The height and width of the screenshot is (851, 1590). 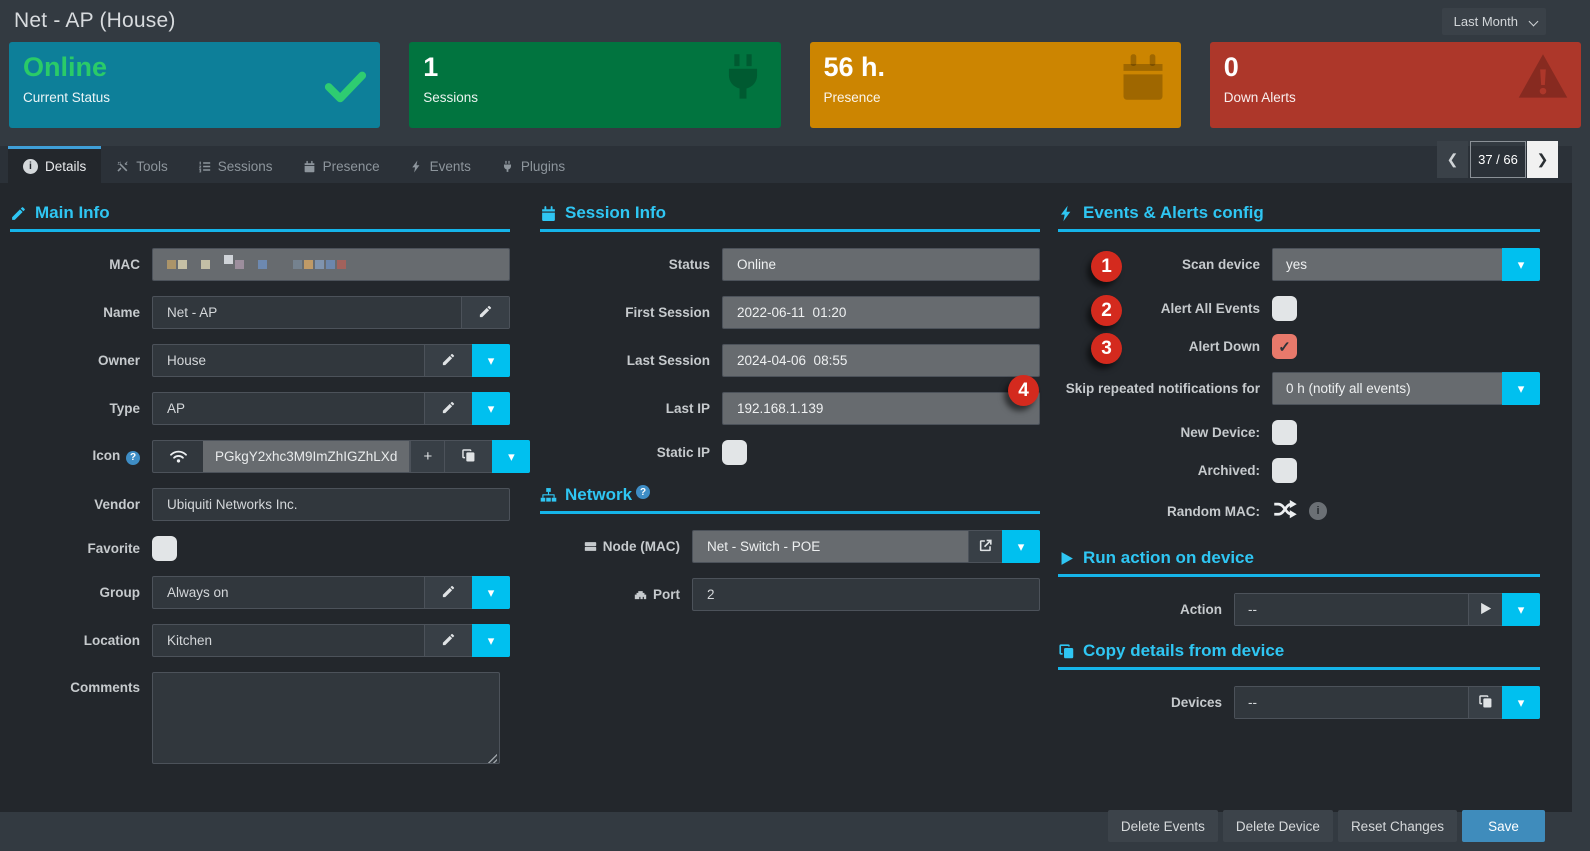 What do you see at coordinates (427, 456) in the screenshot?
I see `icon-add-button: +` at bounding box center [427, 456].